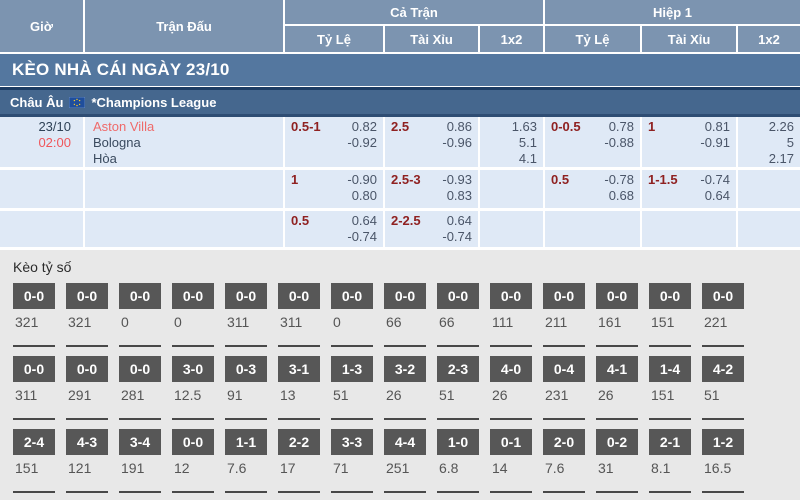 The image size is (800, 500). I want to click on score-odds-cell: 0-0 111, so click(511, 315).